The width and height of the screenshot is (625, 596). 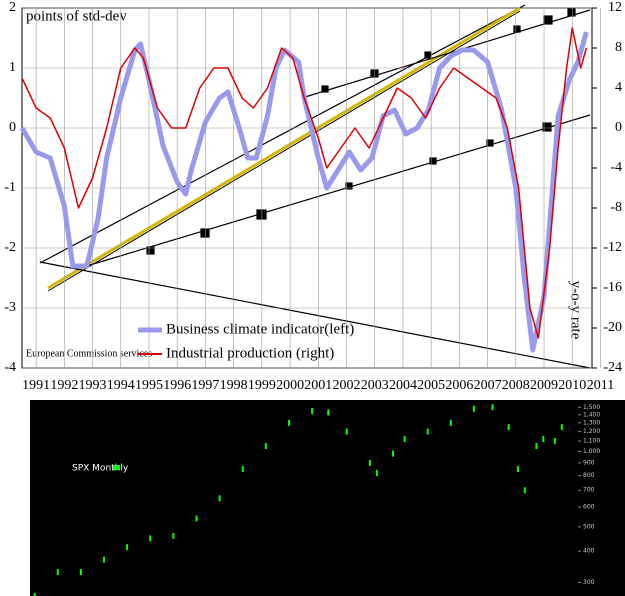 What do you see at coordinates (612, 367) in the screenshot?
I see `y2-tick-label: -24` at bounding box center [612, 367].